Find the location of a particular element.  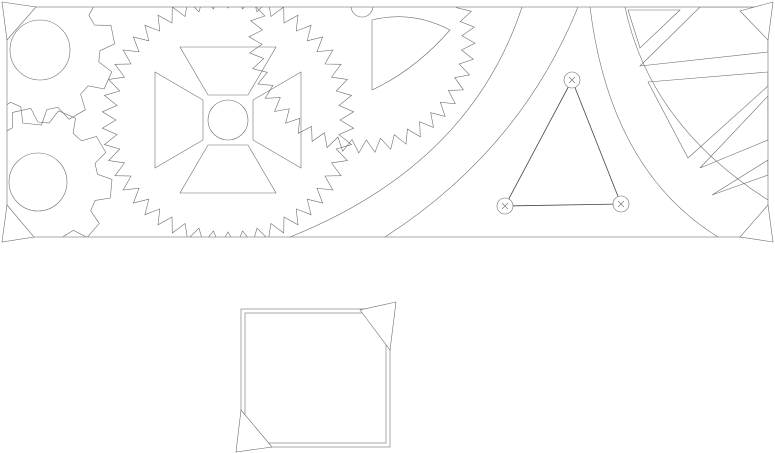

frame-corner-marker-top-right is located at coordinates (378, 326).